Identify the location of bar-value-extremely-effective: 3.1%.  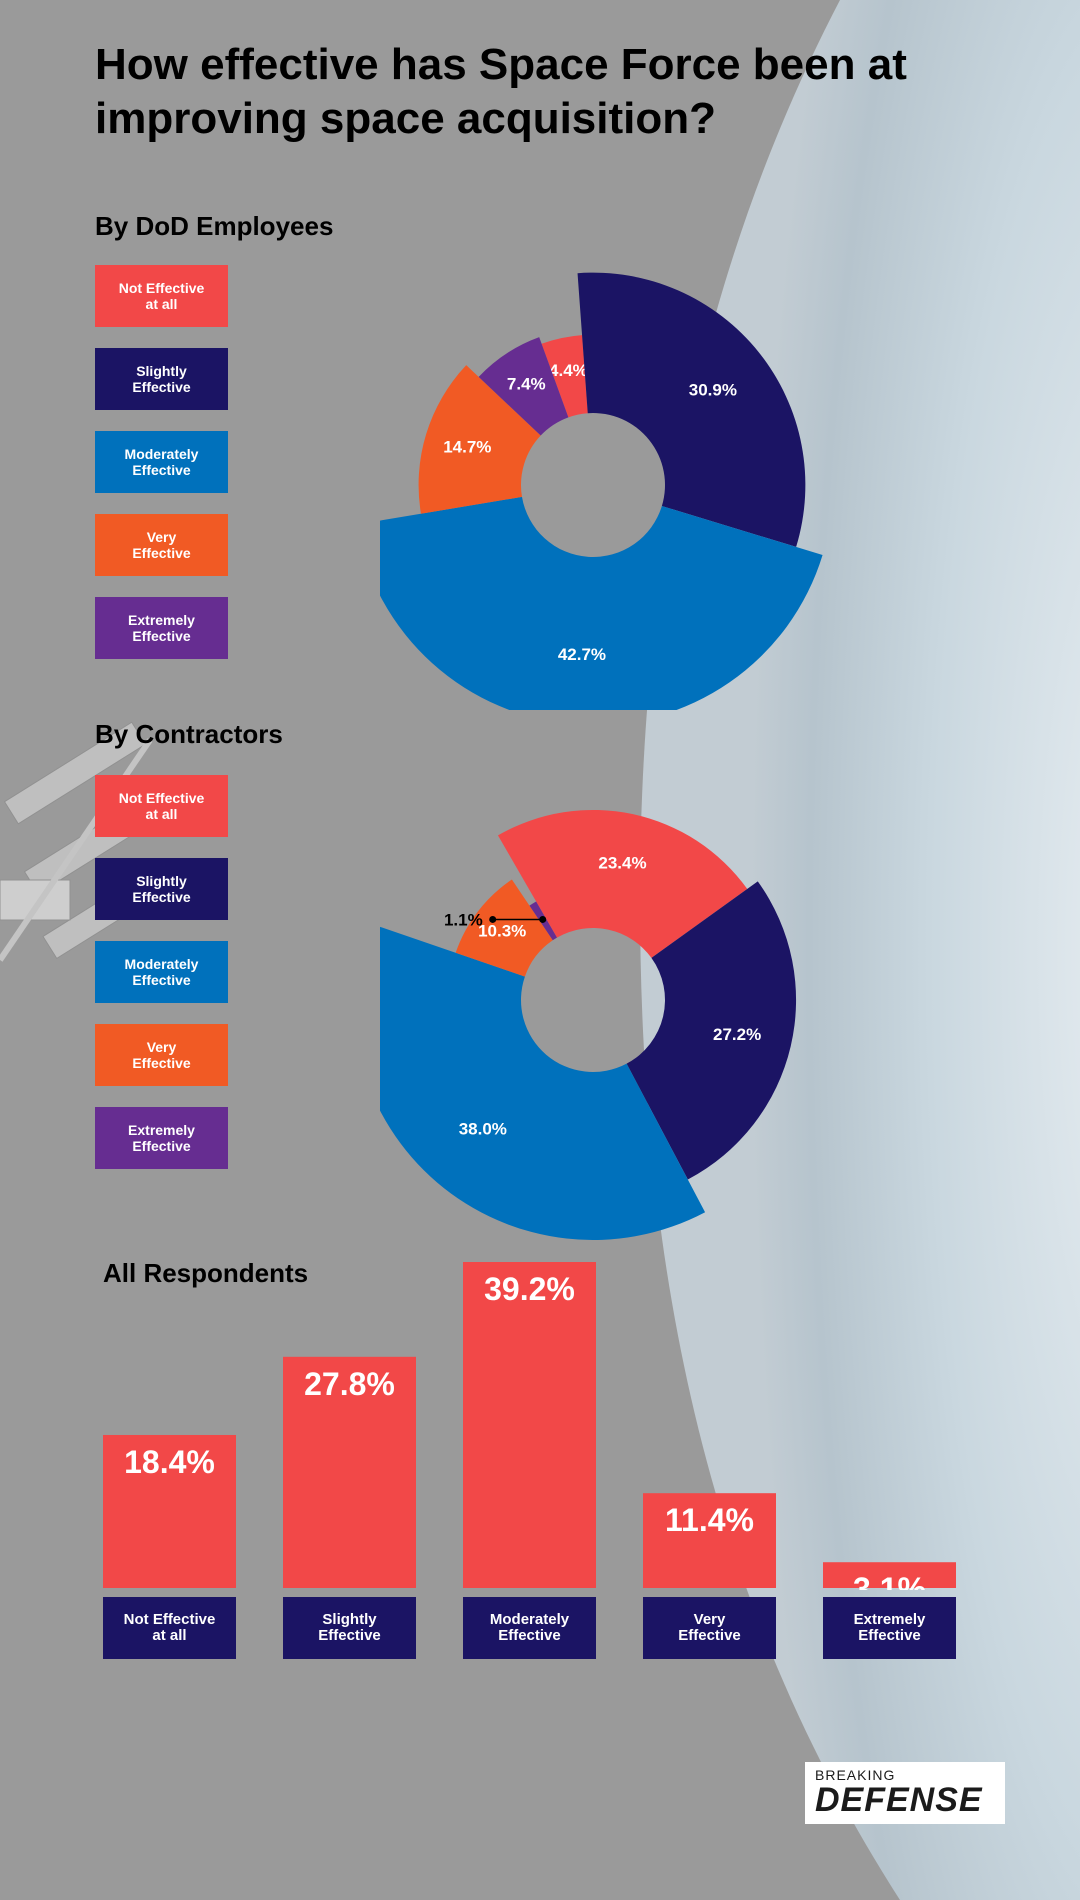
(889, 1580).